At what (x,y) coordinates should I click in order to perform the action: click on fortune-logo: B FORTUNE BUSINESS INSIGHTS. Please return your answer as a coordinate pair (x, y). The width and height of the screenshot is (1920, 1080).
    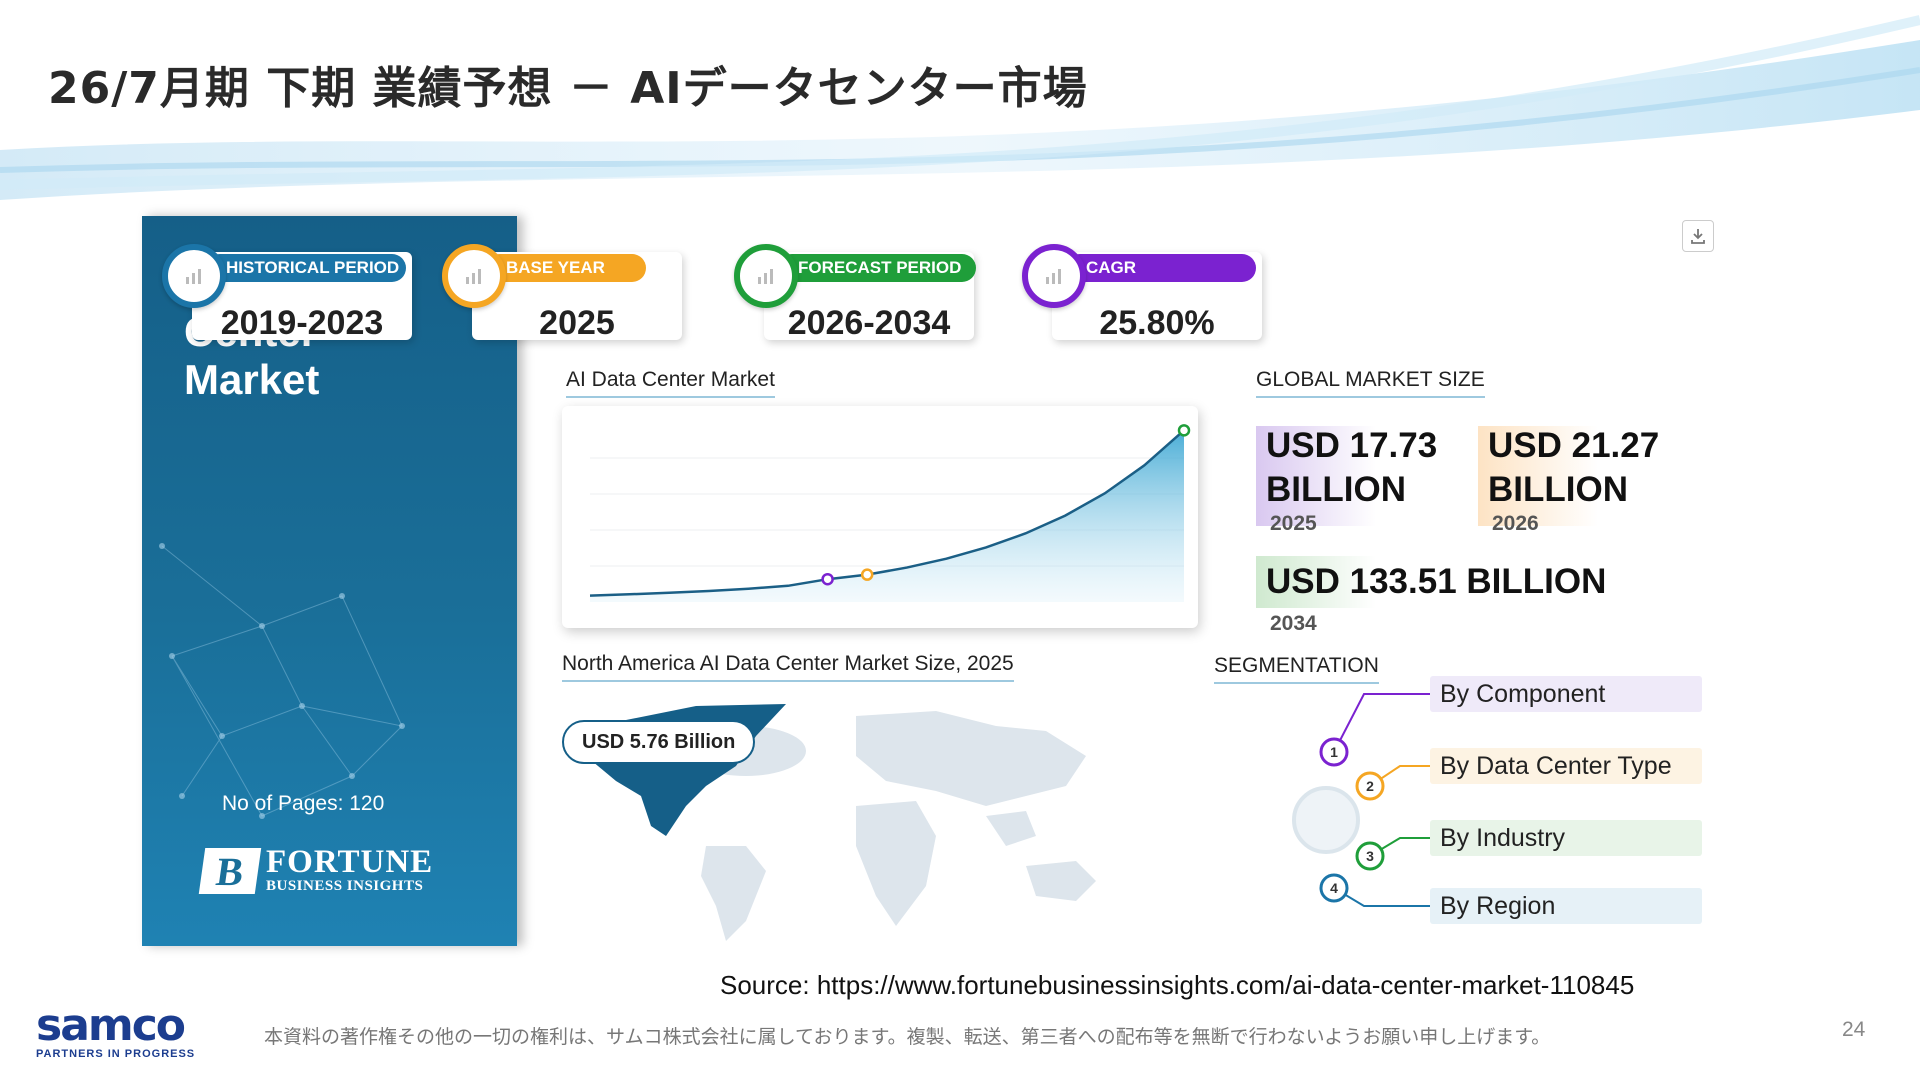
    Looking at the image, I should click on (316, 869).